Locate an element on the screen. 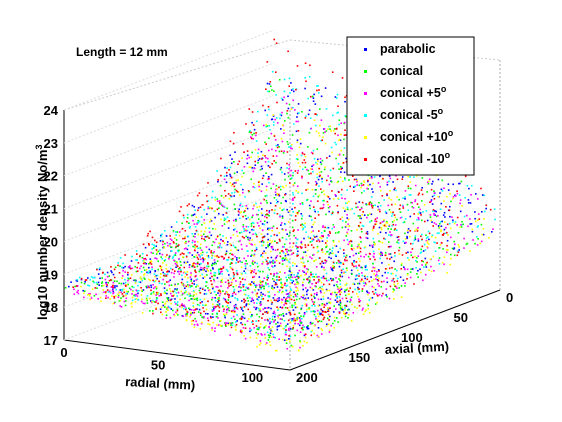 The image size is (562, 422). legend-label: conical -5o is located at coordinates (412, 114).